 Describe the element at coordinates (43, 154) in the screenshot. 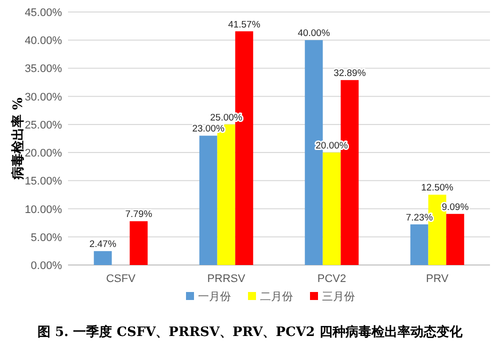

I see `y-tick-label: 20.00%` at that location.